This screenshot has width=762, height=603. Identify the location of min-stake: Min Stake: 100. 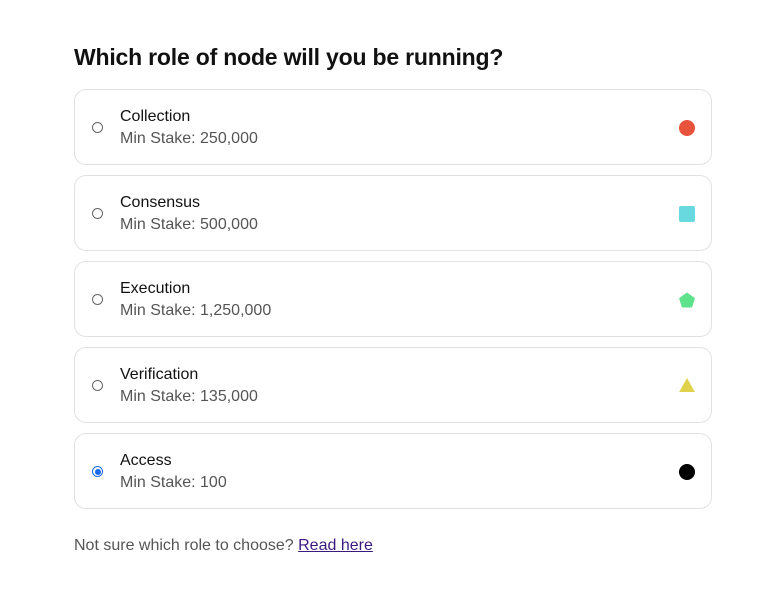
(173, 482).